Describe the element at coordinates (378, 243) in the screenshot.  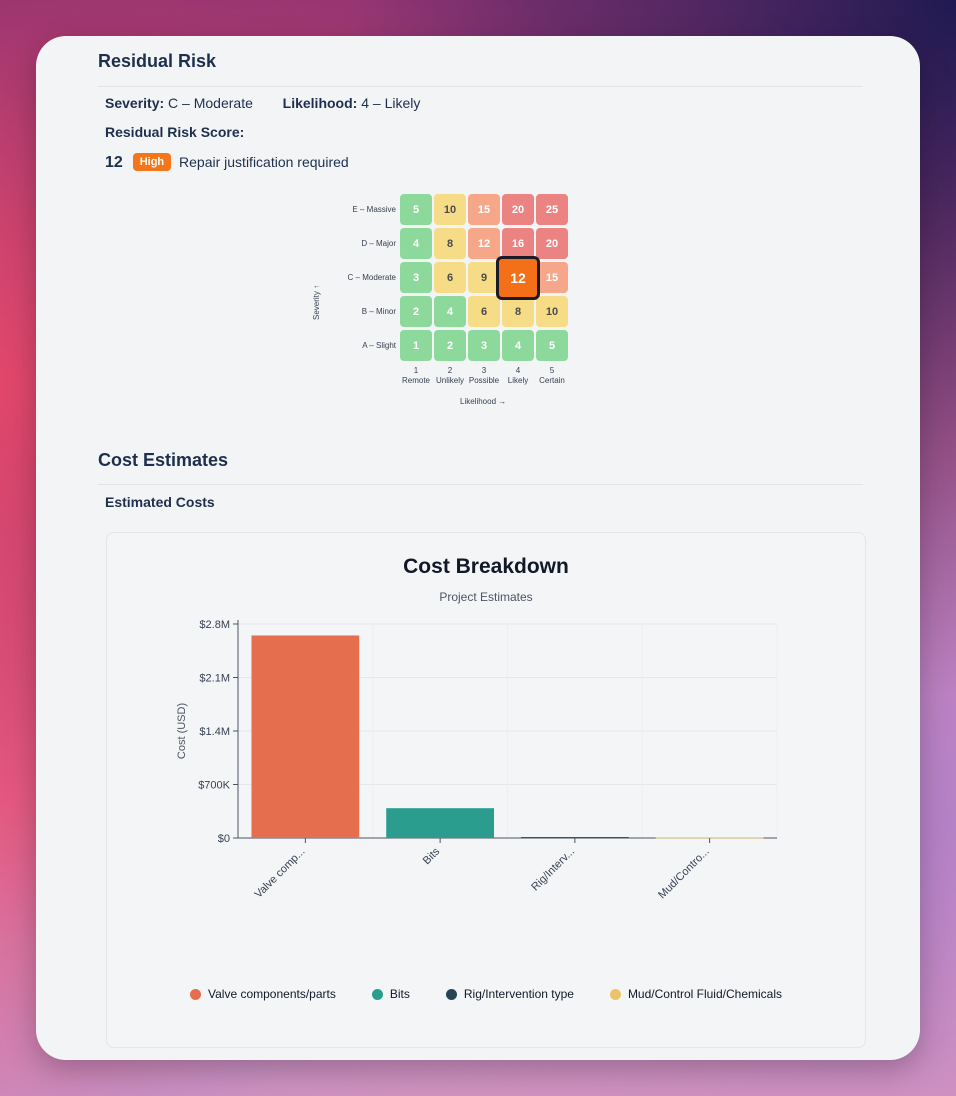
I see `matrix-row-label: D – Major` at that location.